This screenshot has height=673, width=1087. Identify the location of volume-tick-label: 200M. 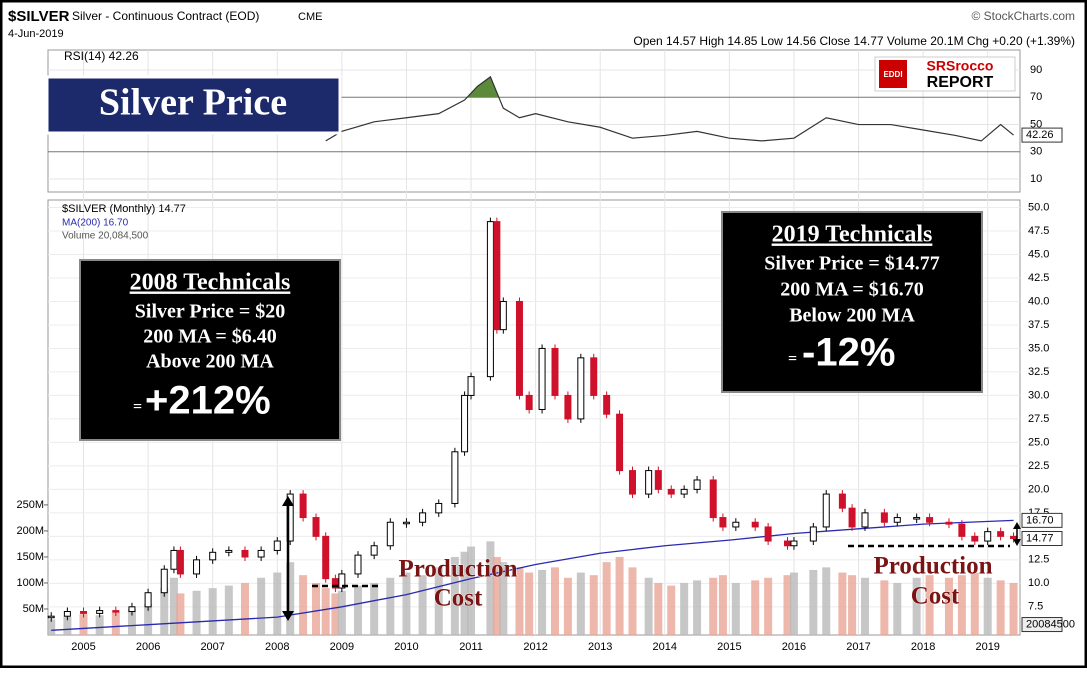
(30, 531).